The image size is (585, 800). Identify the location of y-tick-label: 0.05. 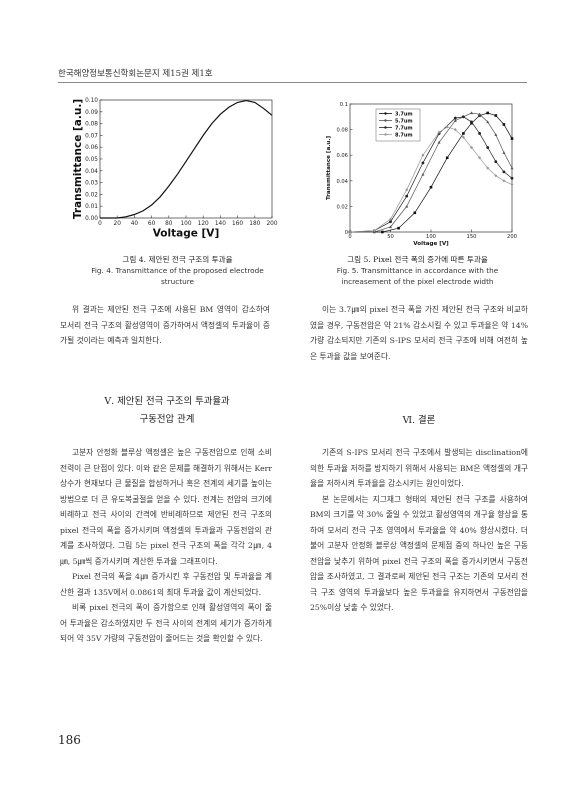
(91, 160).